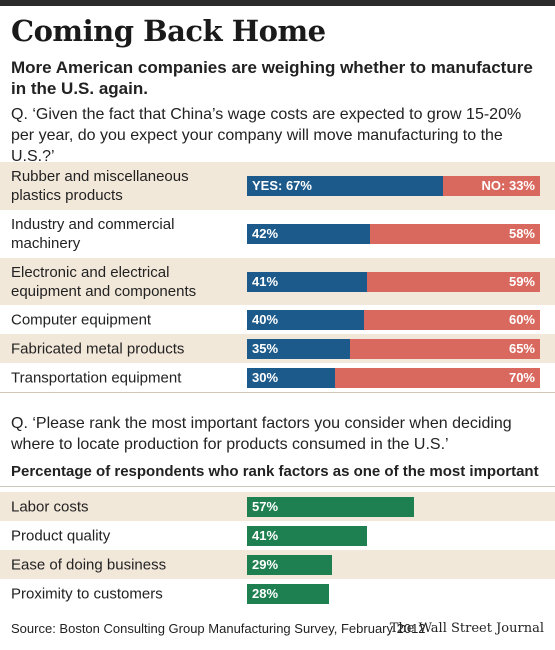 The height and width of the screenshot is (650, 555). I want to click on top-rule, so click(277, 3).